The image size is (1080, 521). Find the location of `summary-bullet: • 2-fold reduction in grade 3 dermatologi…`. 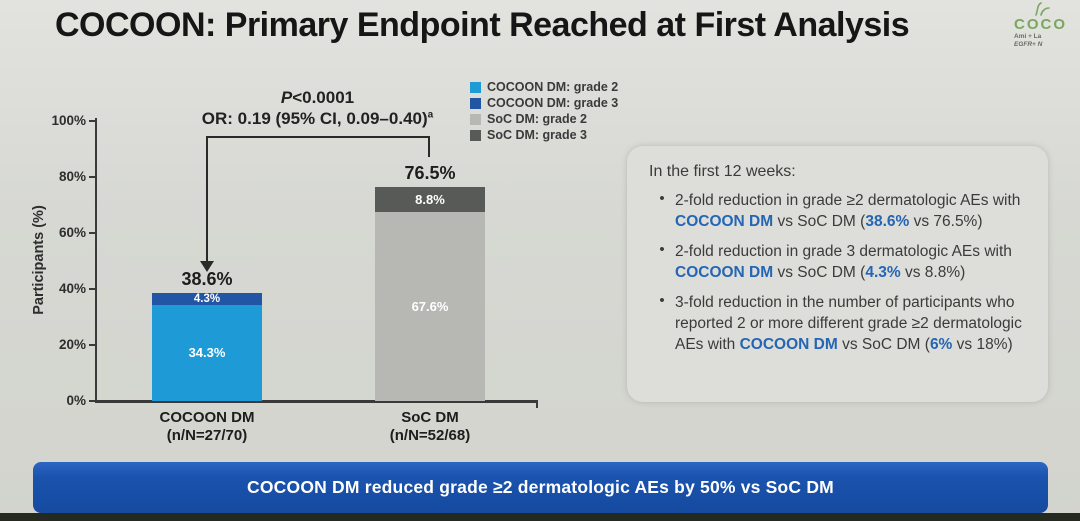

summary-bullet: • 2-fold reduction in grade 3 dermatologi… is located at coordinates (839, 262).